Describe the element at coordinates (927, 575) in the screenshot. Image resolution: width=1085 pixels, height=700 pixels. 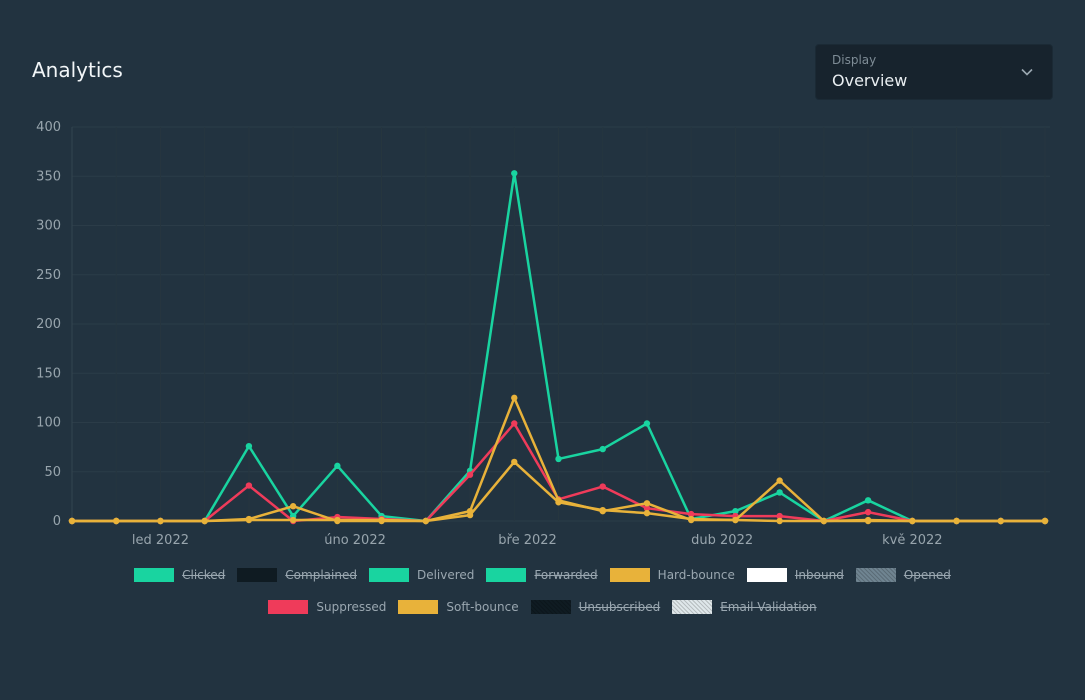
I see `legend-label: Opened` at that location.